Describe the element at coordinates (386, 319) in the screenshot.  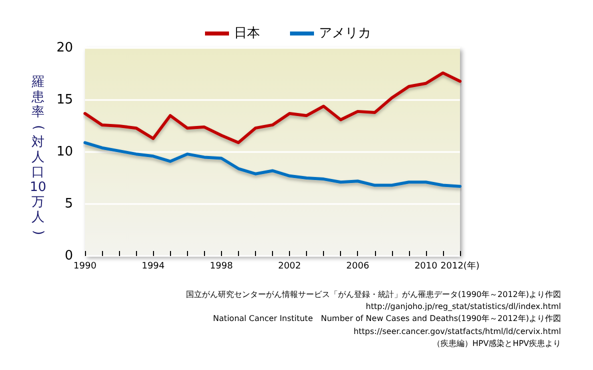
I see `text: National Cancer Institute Number of New Cases and Deaths(1990年～2012年)より作図` at that location.